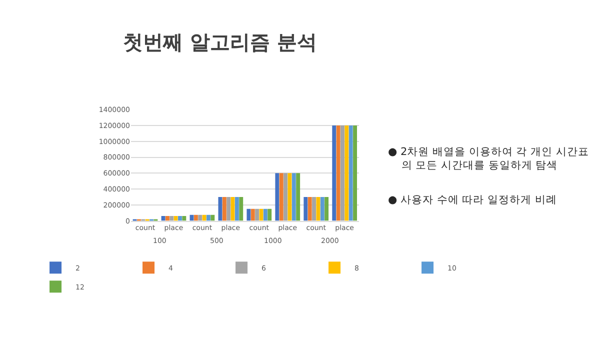  I want to click on text: ● 사용자 수에 따라 일정하게 비례, so click(472, 200).